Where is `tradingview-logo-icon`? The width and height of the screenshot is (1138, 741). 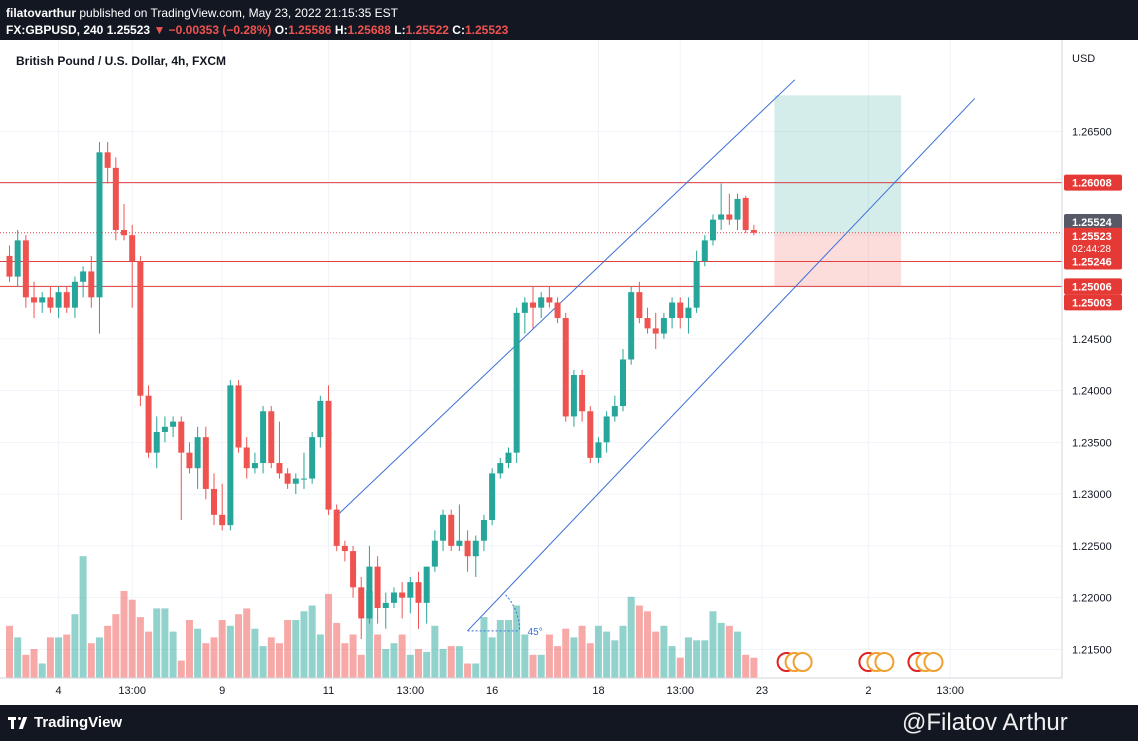 tradingview-logo-icon is located at coordinates (18, 722).